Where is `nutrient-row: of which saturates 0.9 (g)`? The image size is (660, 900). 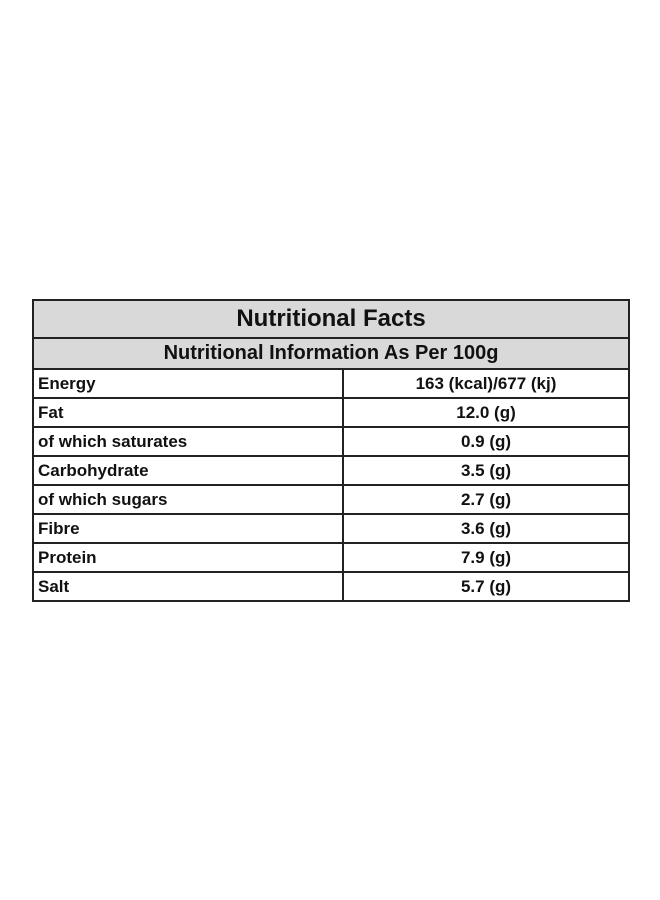
nutrient-row: of which saturates 0.9 (g) is located at coordinates (331, 441).